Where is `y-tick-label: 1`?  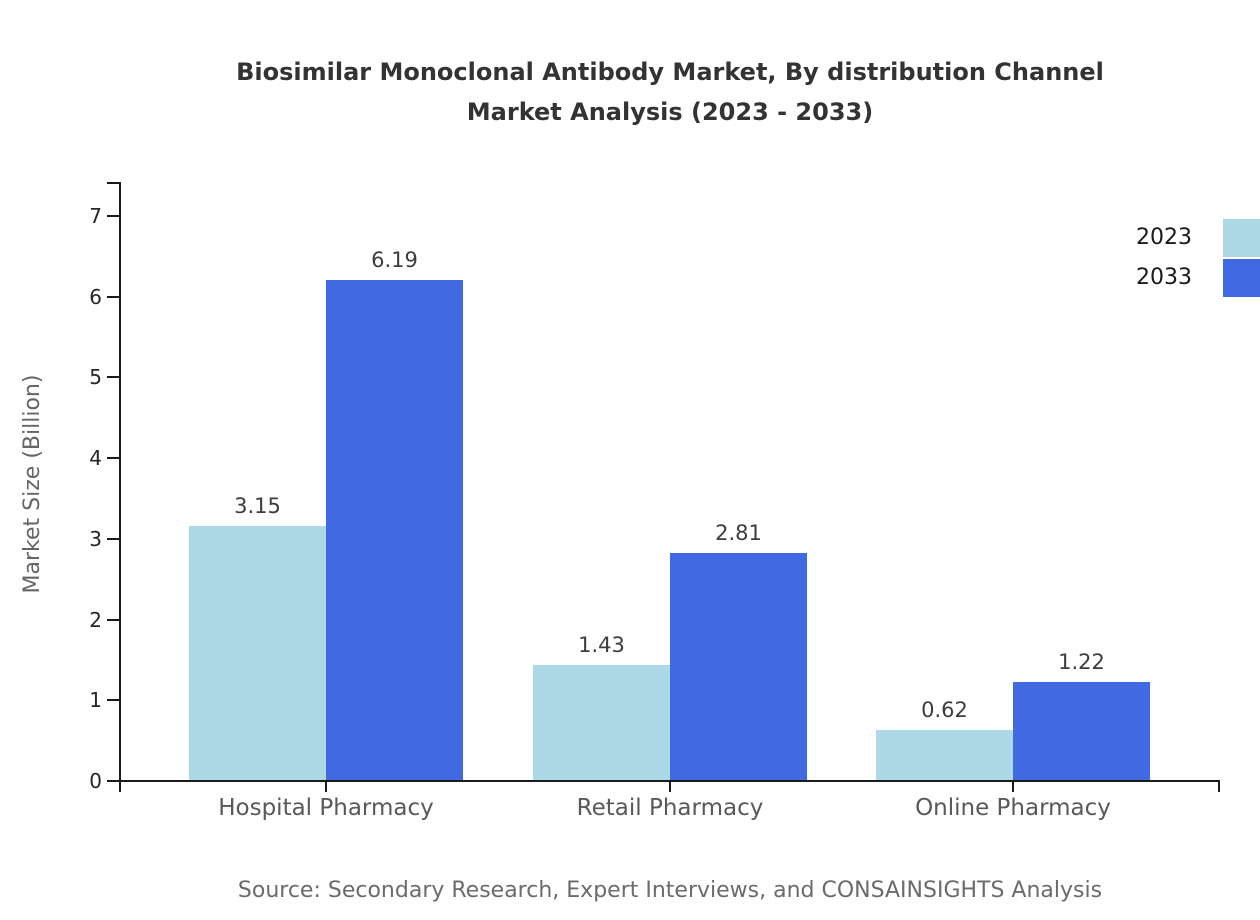 y-tick-label: 1 is located at coordinates (95, 700).